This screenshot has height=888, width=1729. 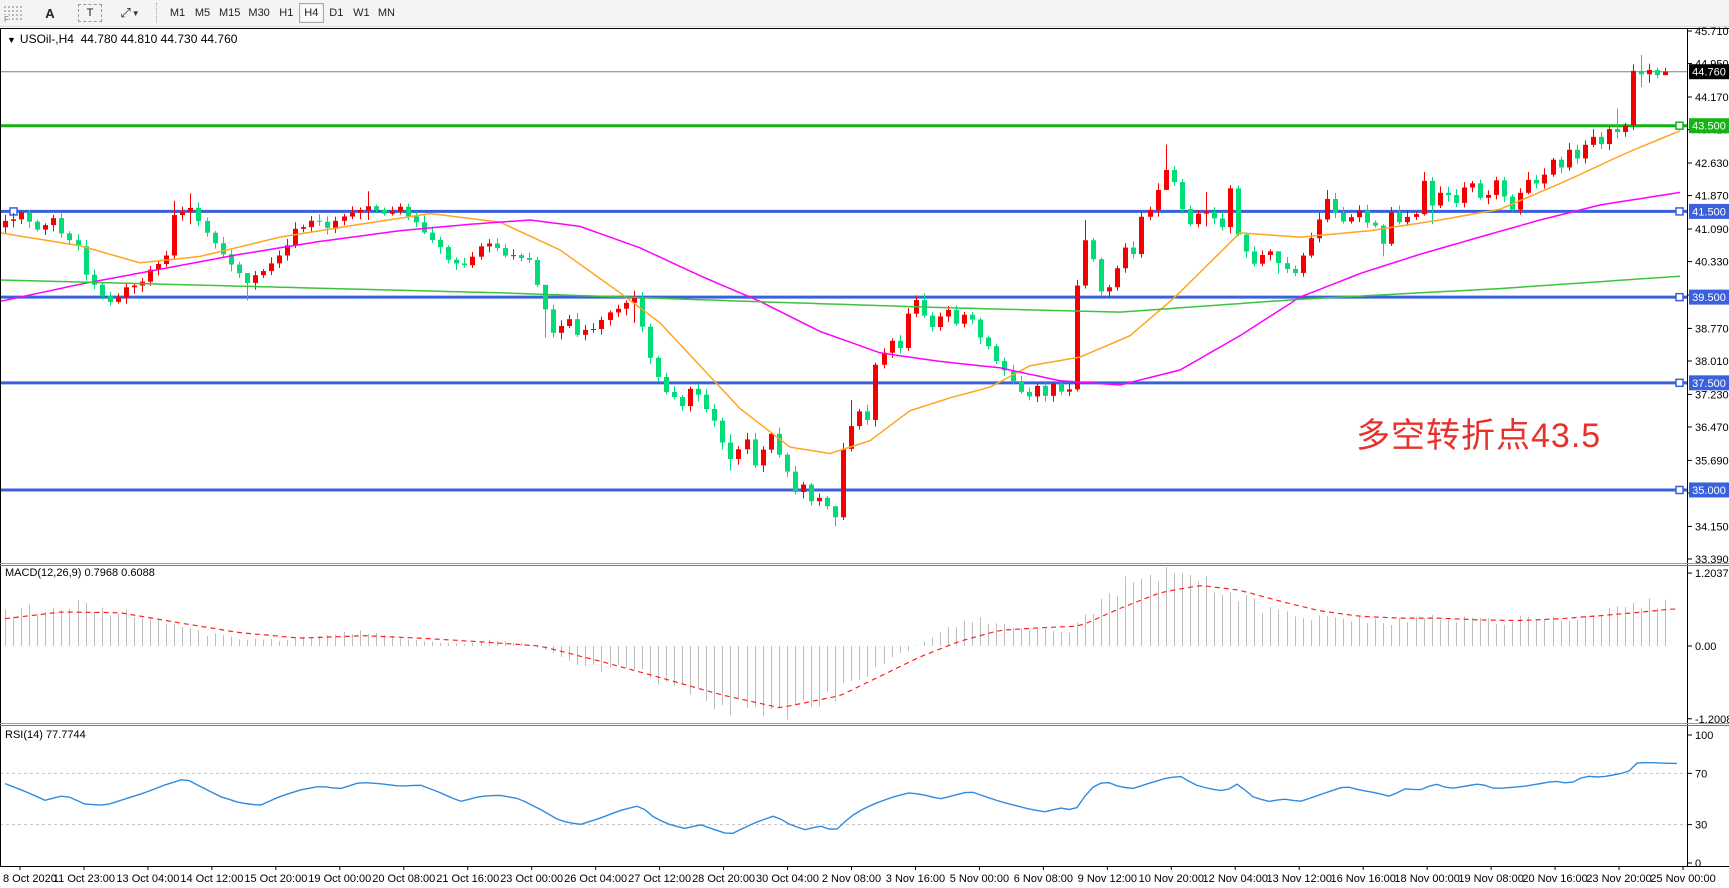 I want to click on chart-title: ▼ USOil-,H4 44.780 44.810 44.730 44.760, so click(x=122, y=39).